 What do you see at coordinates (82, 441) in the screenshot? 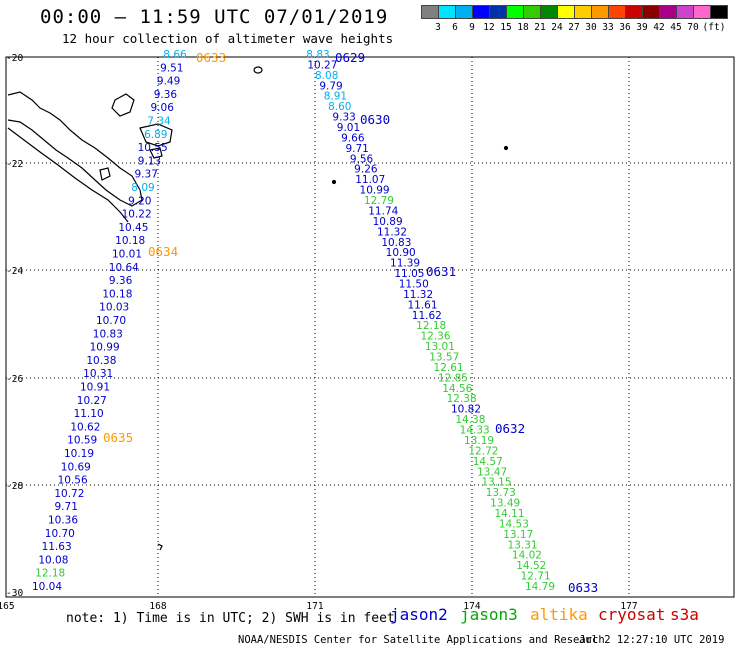
I see `swh-value: 10.59` at bounding box center [82, 441].